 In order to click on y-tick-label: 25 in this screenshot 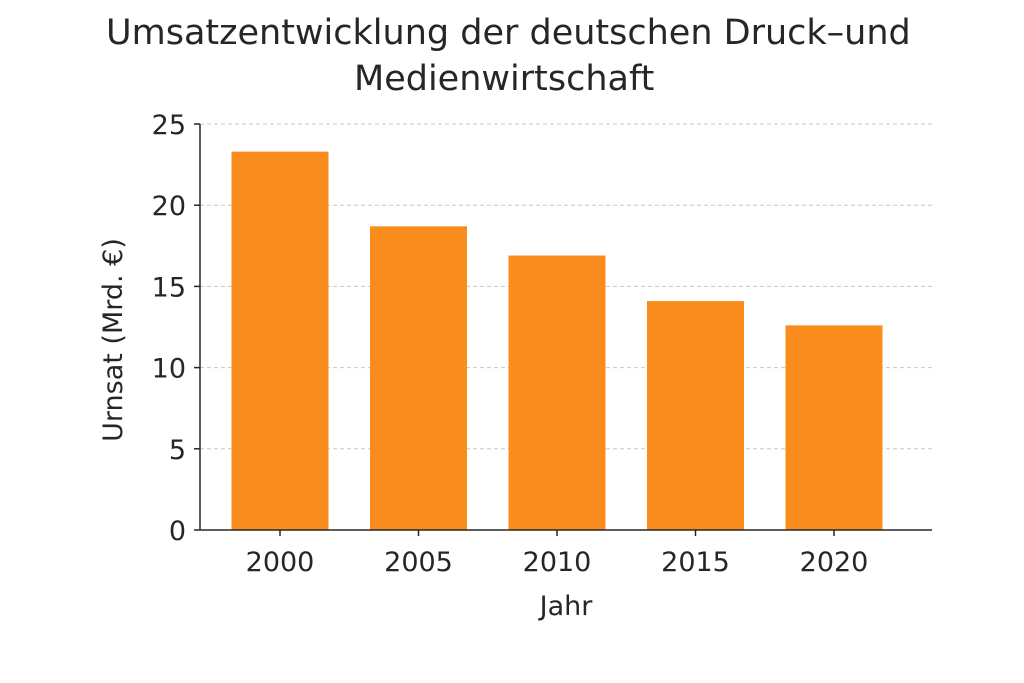, I will do `click(169, 125)`.